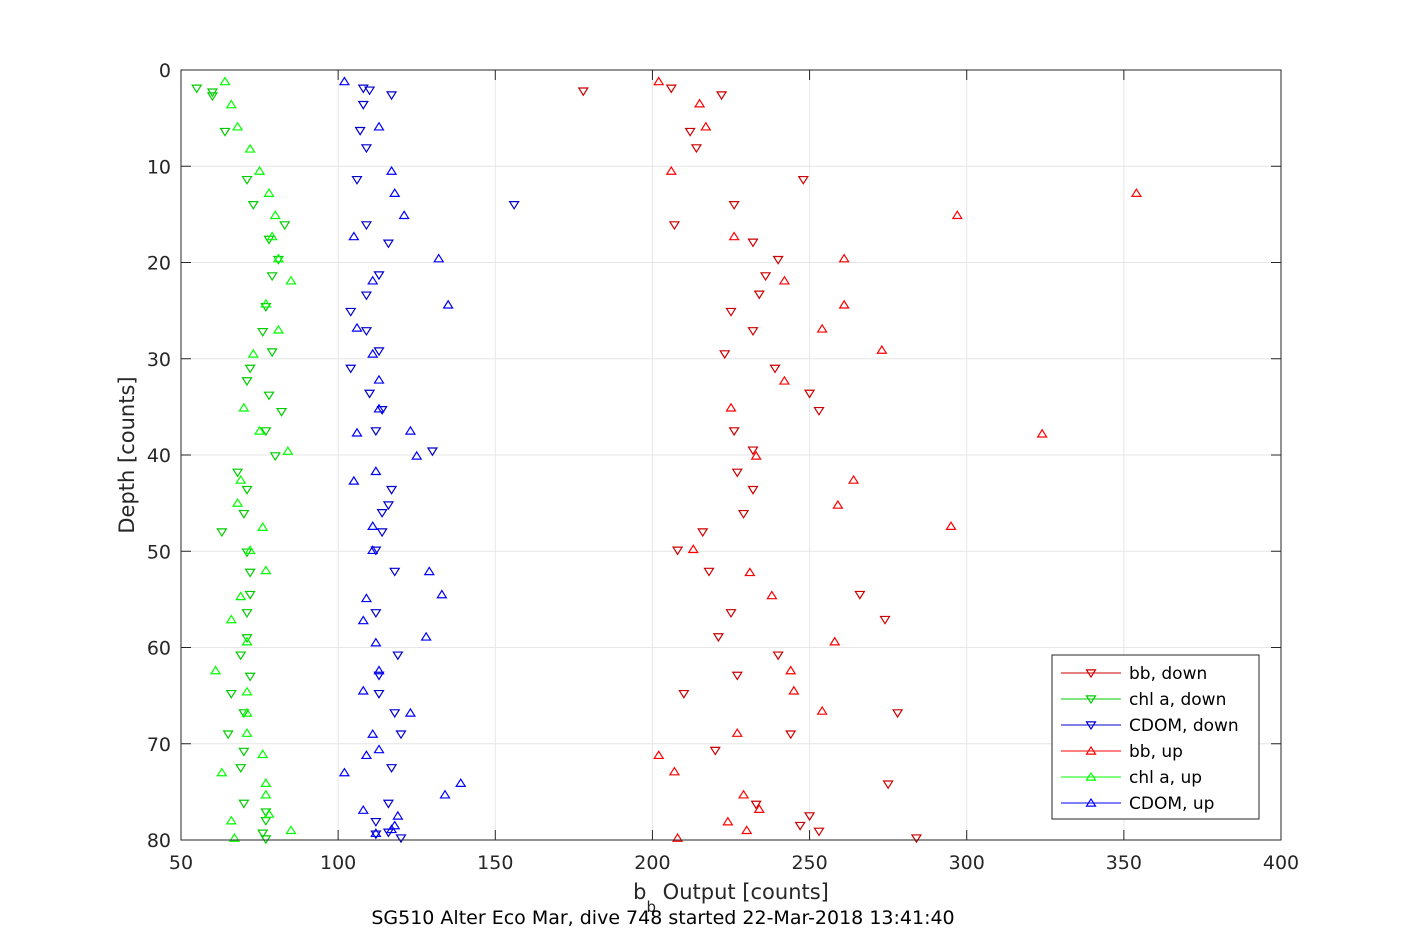 This screenshot has height=945, width=1417. What do you see at coordinates (1155, 737) in the screenshot?
I see `legend-box` at bounding box center [1155, 737].